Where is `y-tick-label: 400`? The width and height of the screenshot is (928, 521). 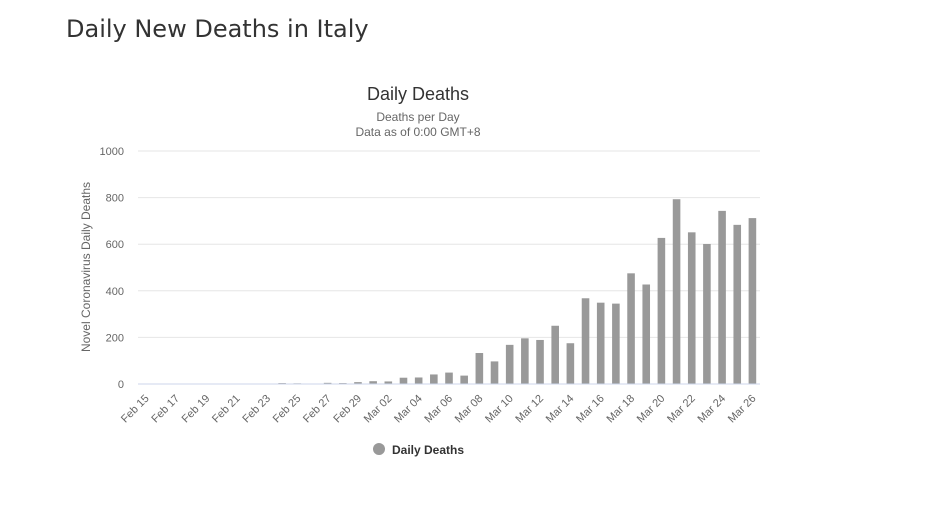 y-tick-label: 400 is located at coordinates (115, 292).